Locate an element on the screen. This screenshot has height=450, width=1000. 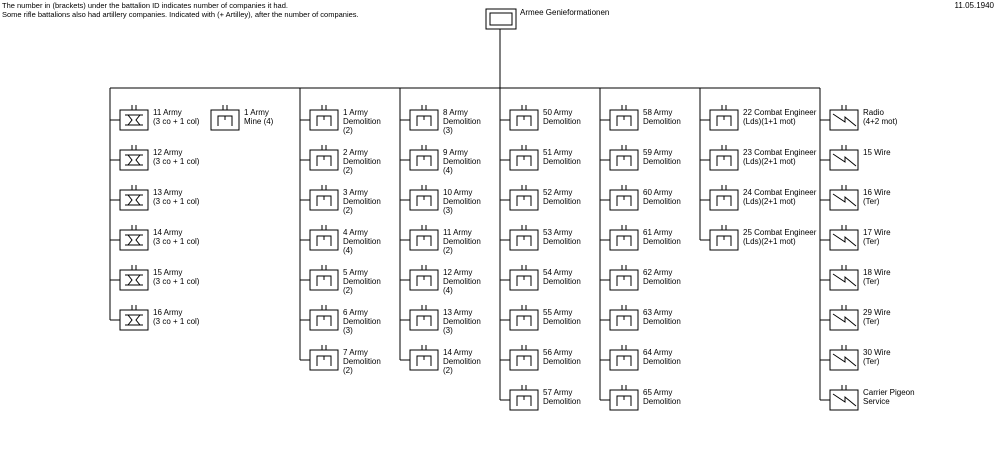
unit-label: 15 Army is located at coordinates (167, 272).